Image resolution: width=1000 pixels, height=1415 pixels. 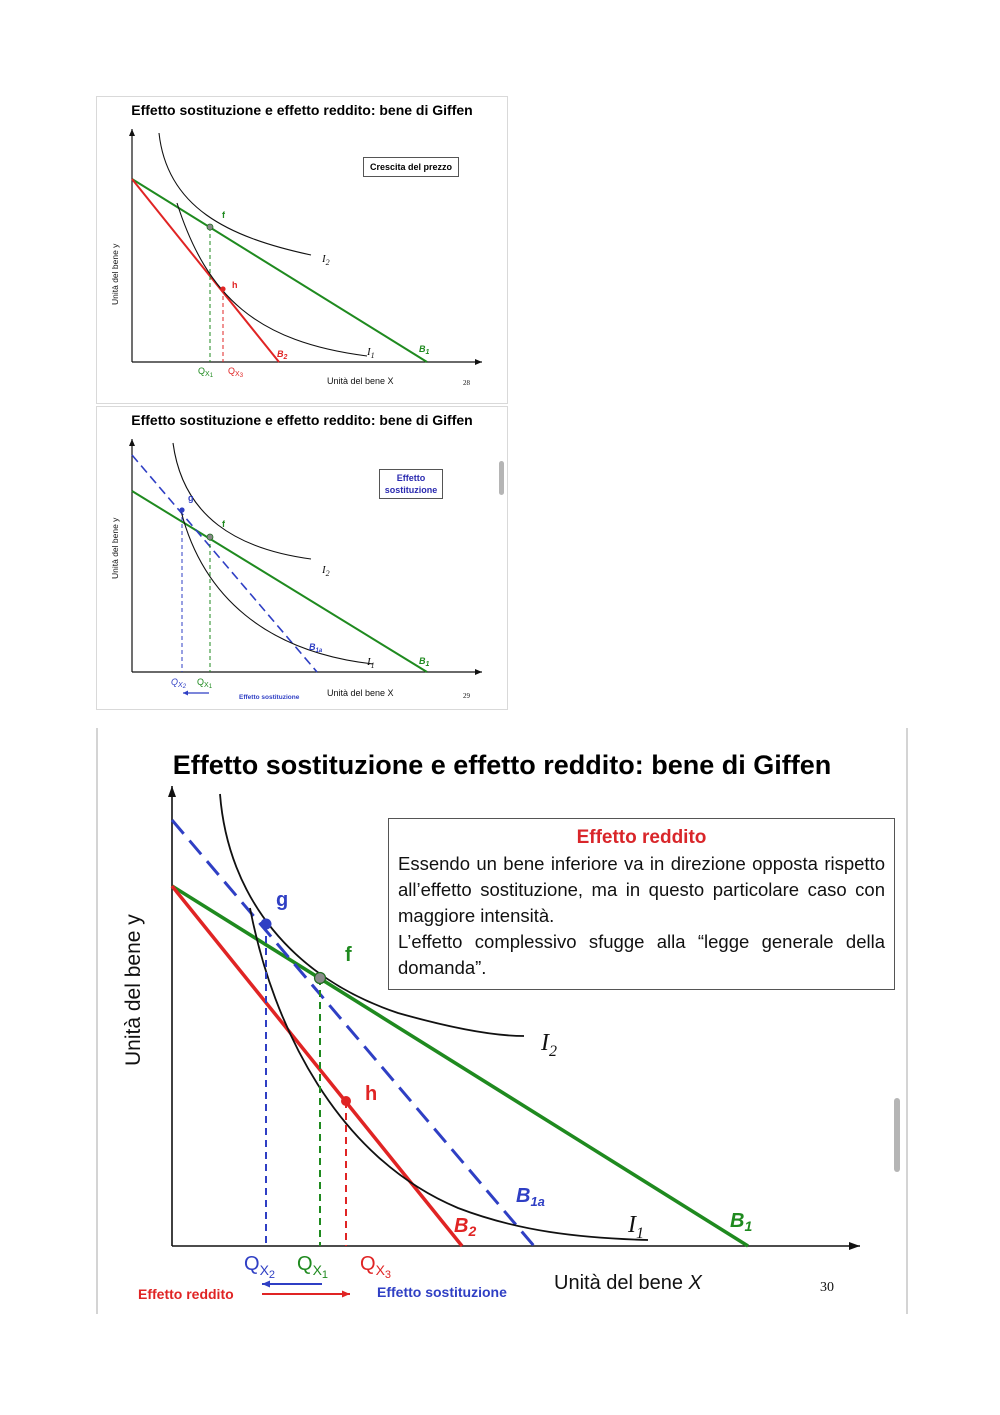 What do you see at coordinates (827, 1287) in the screenshot?
I see `page-number: 30` at bounding box center [827, 1287].